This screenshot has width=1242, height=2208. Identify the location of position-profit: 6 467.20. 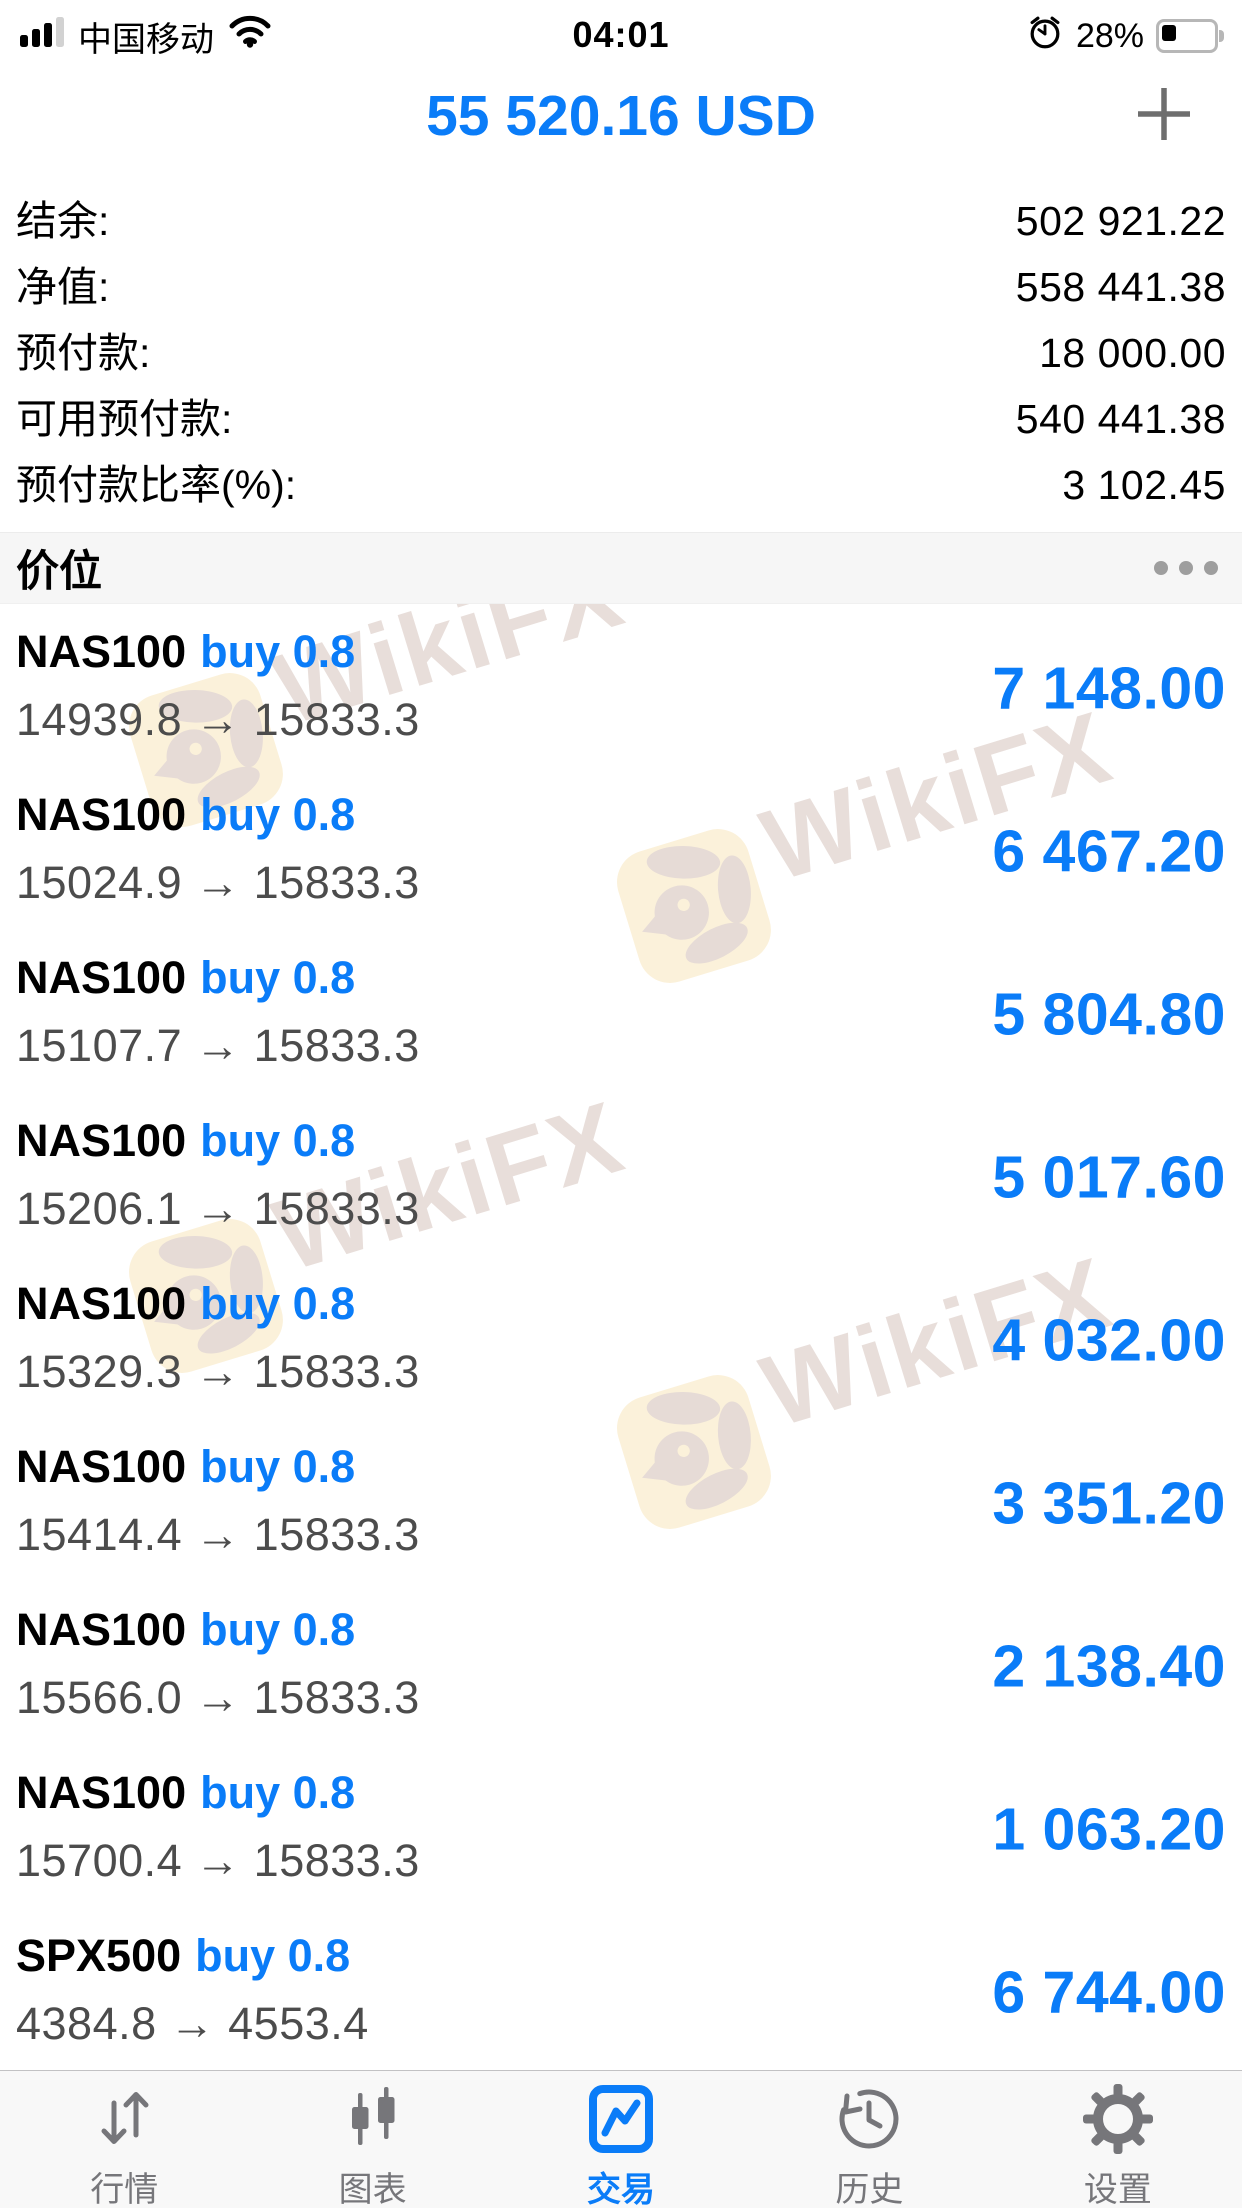
(1109, 851).